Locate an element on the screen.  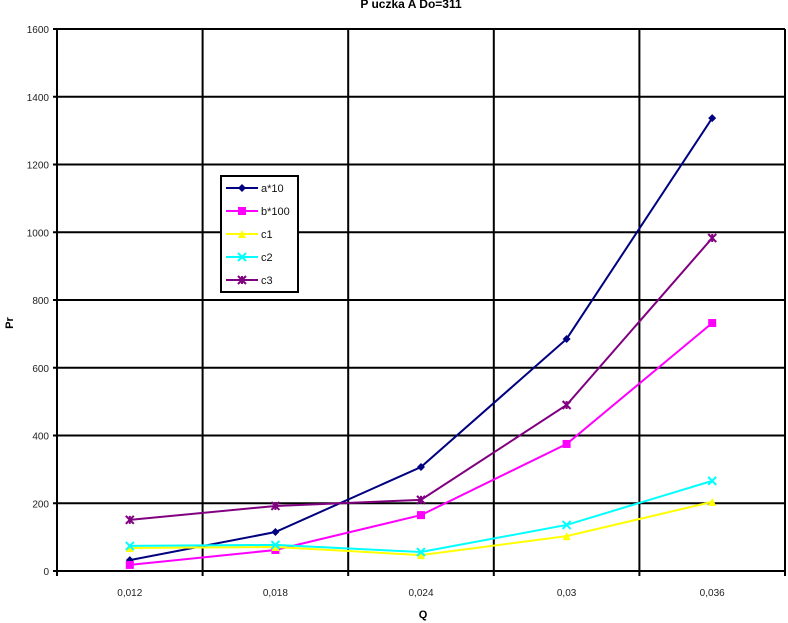
chart-title: P uczka A Do=311 is located at coordinates (411, 5).